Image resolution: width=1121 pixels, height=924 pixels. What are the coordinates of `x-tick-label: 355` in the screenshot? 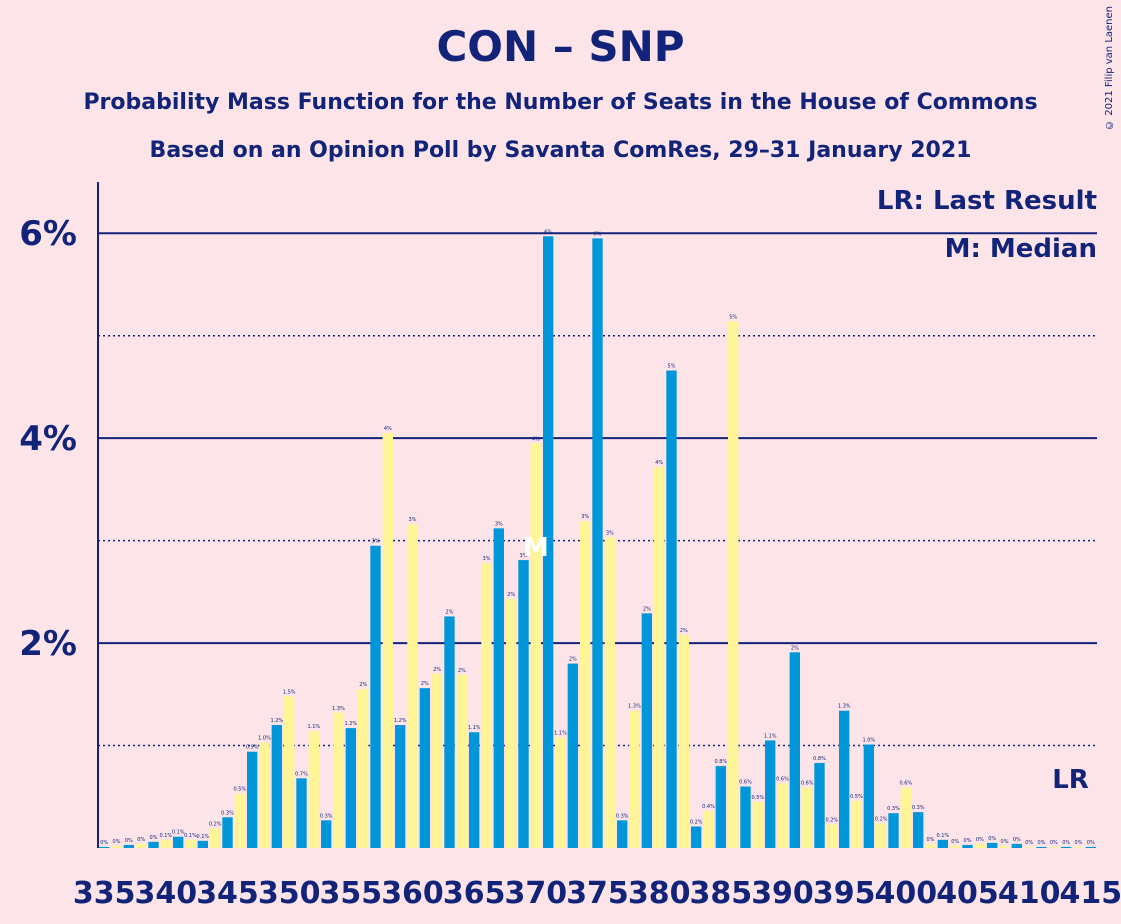 It's located at (351, 893).